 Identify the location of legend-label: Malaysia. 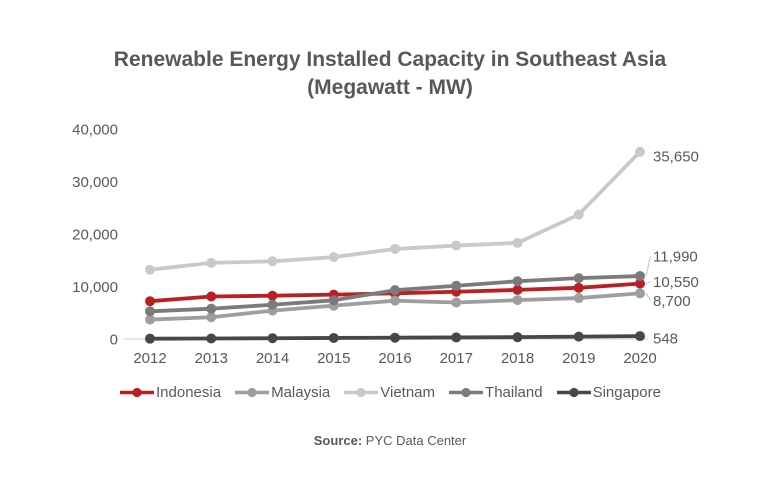
(301, 392).